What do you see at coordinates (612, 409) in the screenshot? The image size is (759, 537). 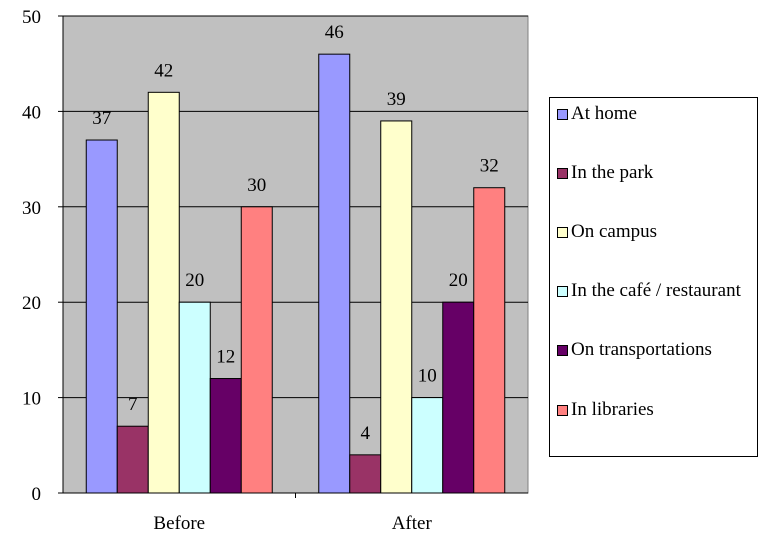 I see `legend-label: In libraries` at bounding box center [612, 409].